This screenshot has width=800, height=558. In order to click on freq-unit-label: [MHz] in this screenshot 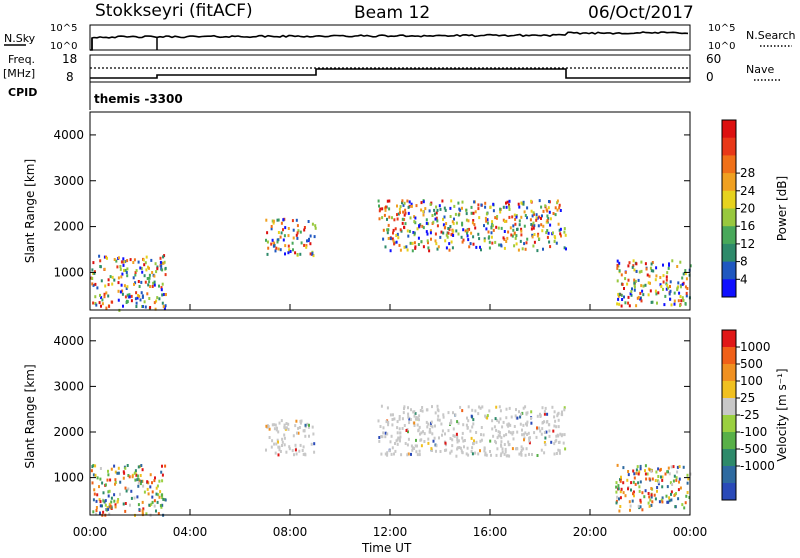, I will do `click(19, 73)`.